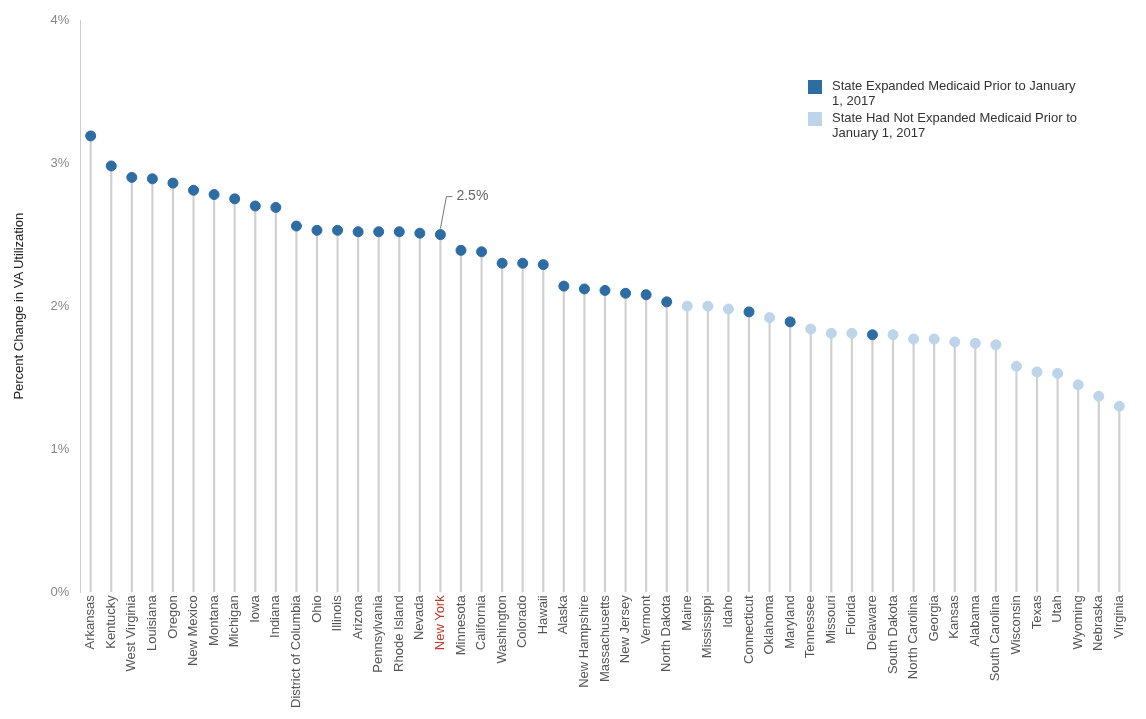  I want to click on x-tick-label: Nevada, so click(419, 617).